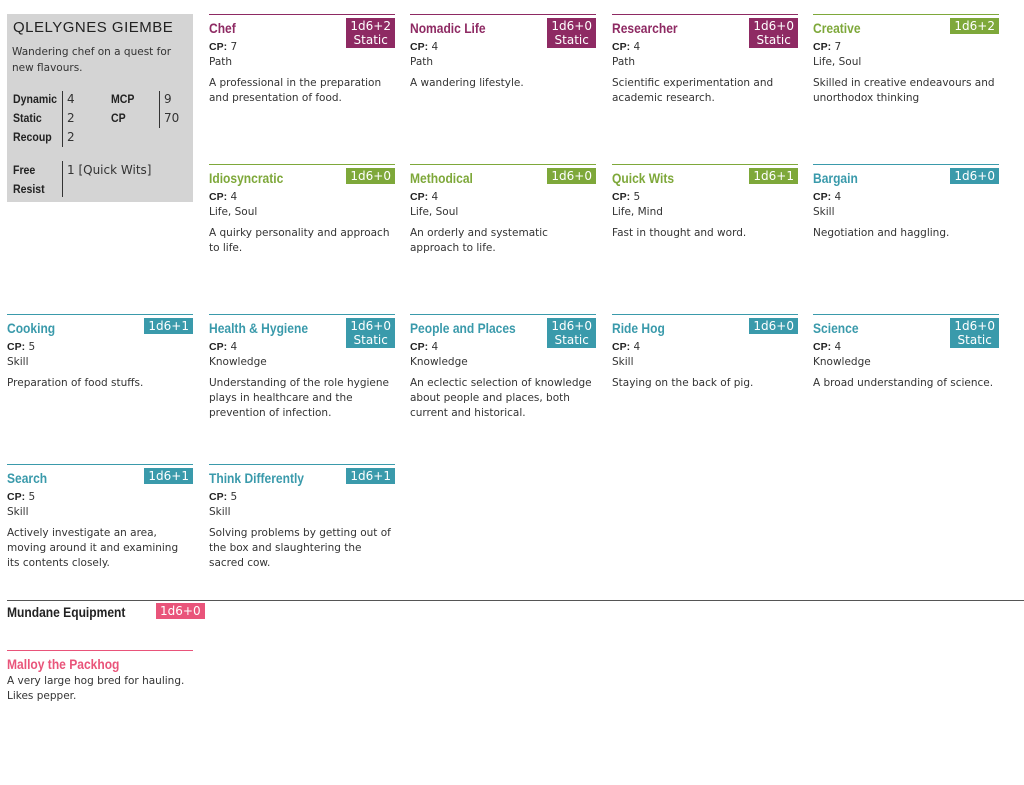 This screenshot has height=785, width=1024. Describe the element at coordinates (123, 99) in the screenshot. I see `mcp-label: MCP` at that location.